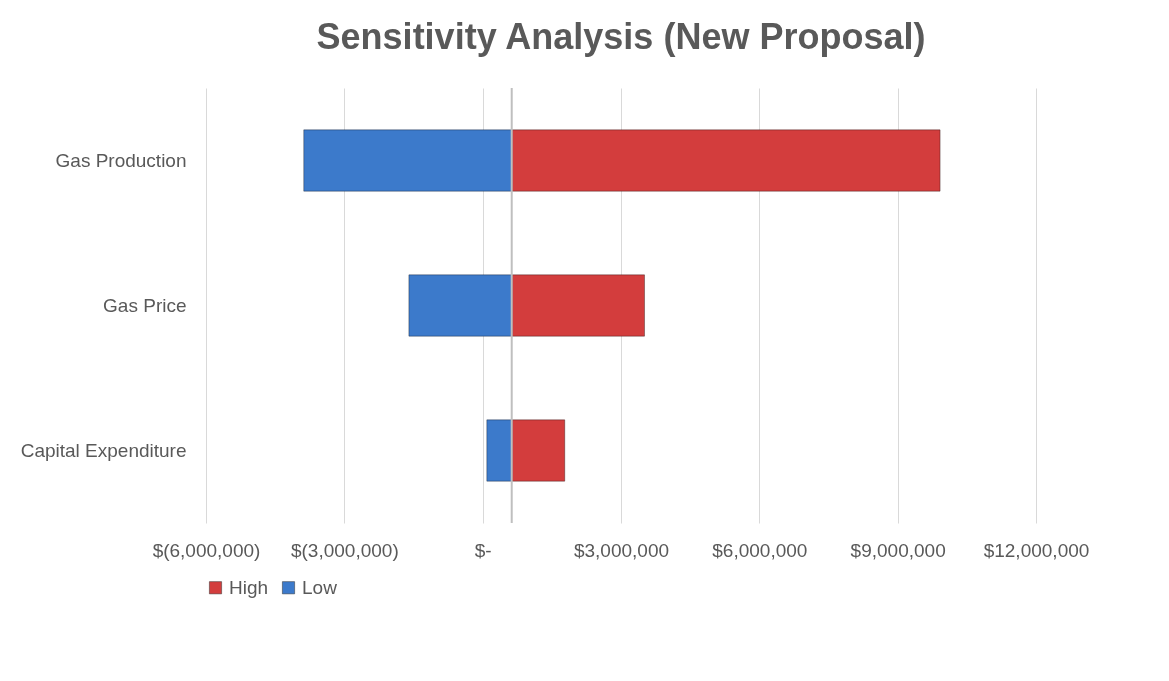 The height and width of the screenshot is (681, 1169). What do you see at coordinates (621, 550) in the screenshot?
I see `x-tick-label: $3,000,000` at bounding box center [621, 550].